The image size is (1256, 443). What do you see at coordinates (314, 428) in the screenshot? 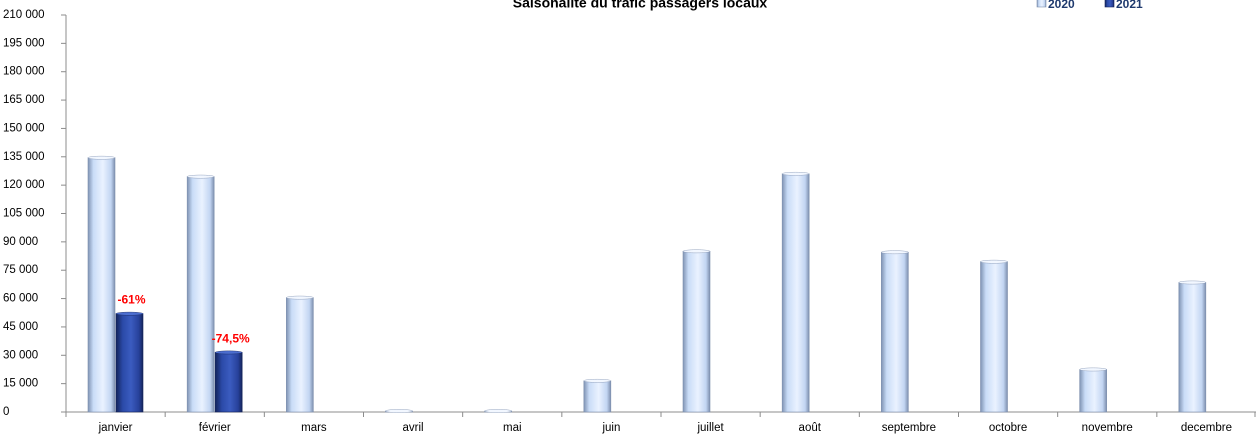
I see `x-tick-label: mars` at bounding box center [314, 428].